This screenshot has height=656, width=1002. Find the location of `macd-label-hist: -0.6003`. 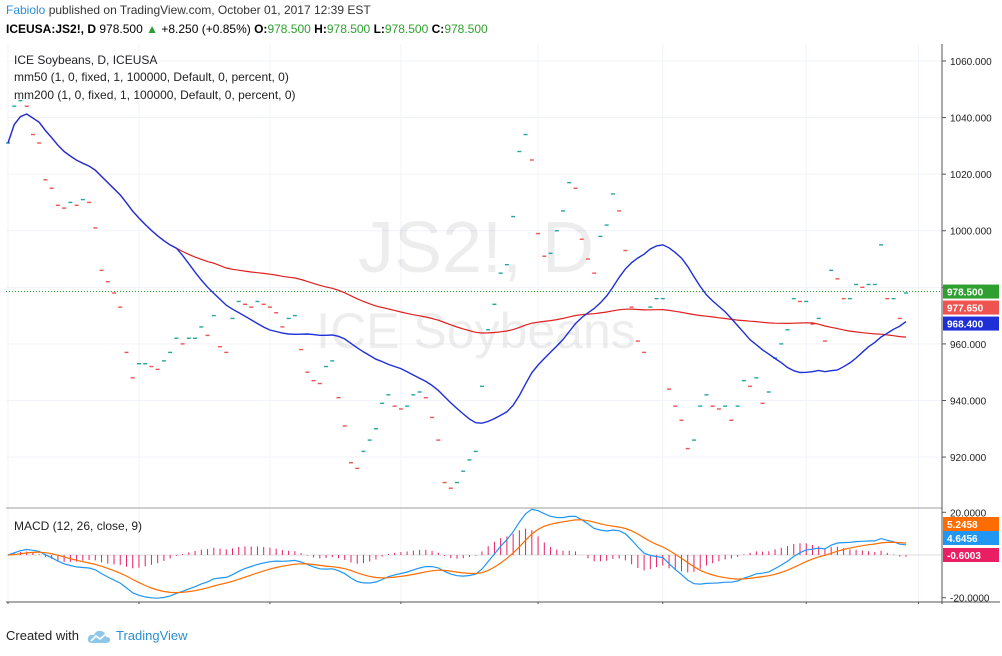

macd-label-hist: -0.6003 is located at coordinates (964, 556).